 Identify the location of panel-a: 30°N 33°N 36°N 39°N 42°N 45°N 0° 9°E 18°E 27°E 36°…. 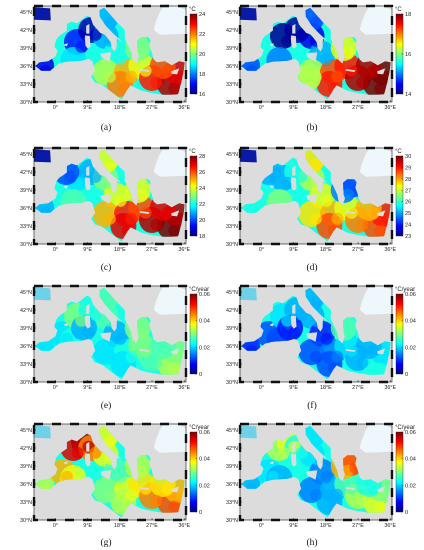
(116, 59).